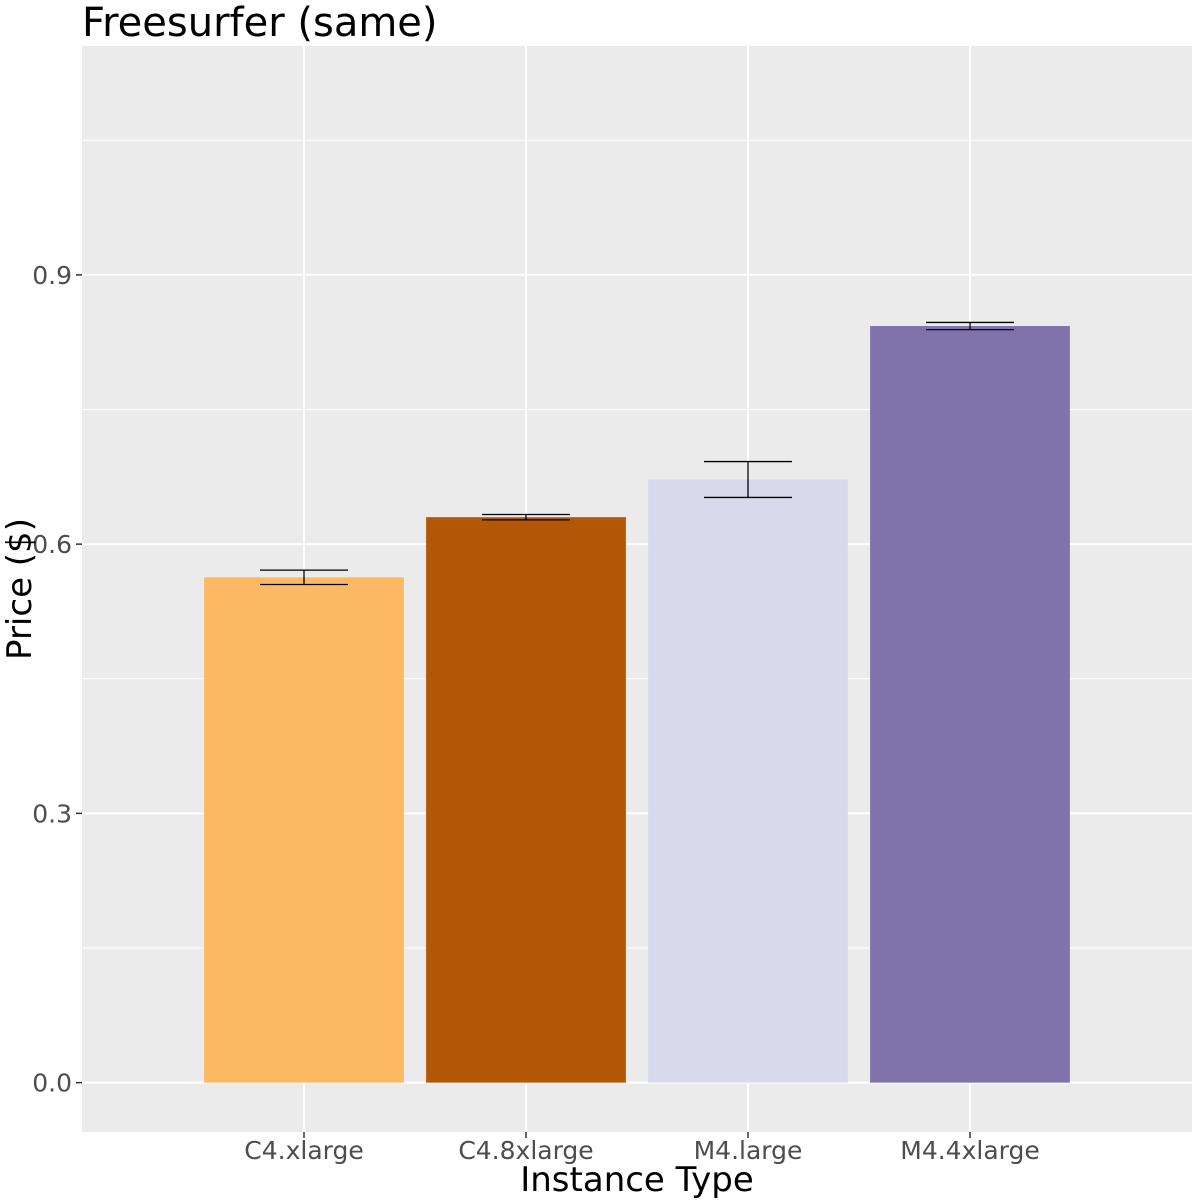 The height and width of the screenshot is (1200, 1200). Describe the element at coordinates (20, 589) in the screenshot. I see `y-axis-title: Price ($)` at that location.